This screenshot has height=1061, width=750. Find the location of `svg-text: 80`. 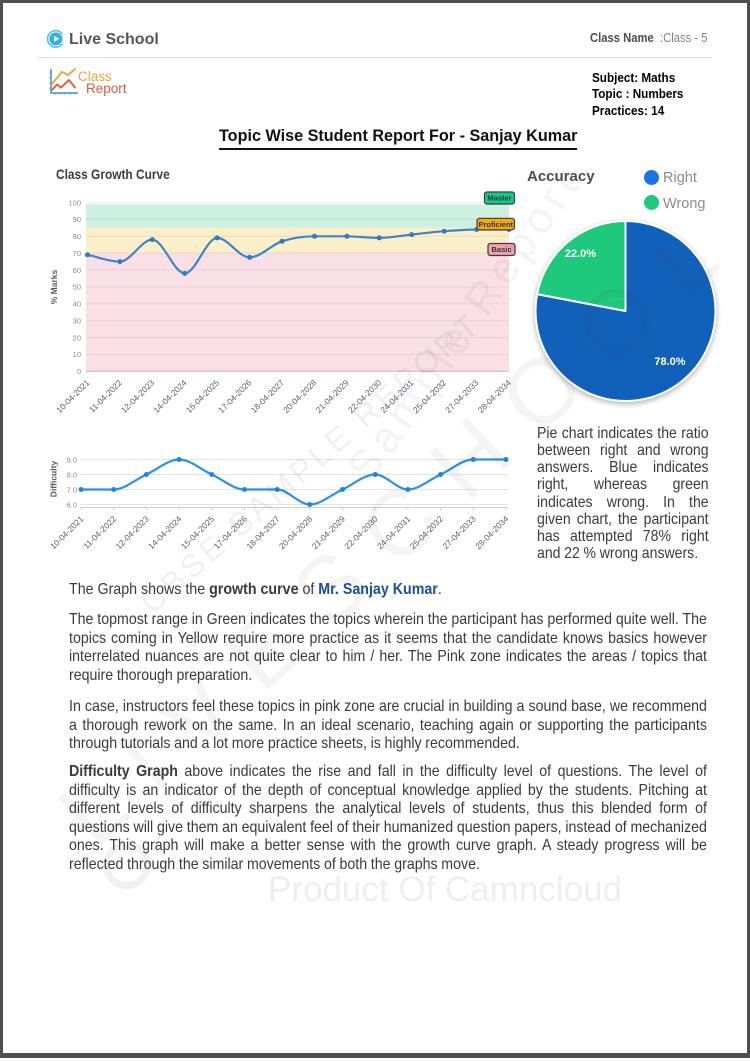

svg-text: 80 is located at coordinates (77, 236).